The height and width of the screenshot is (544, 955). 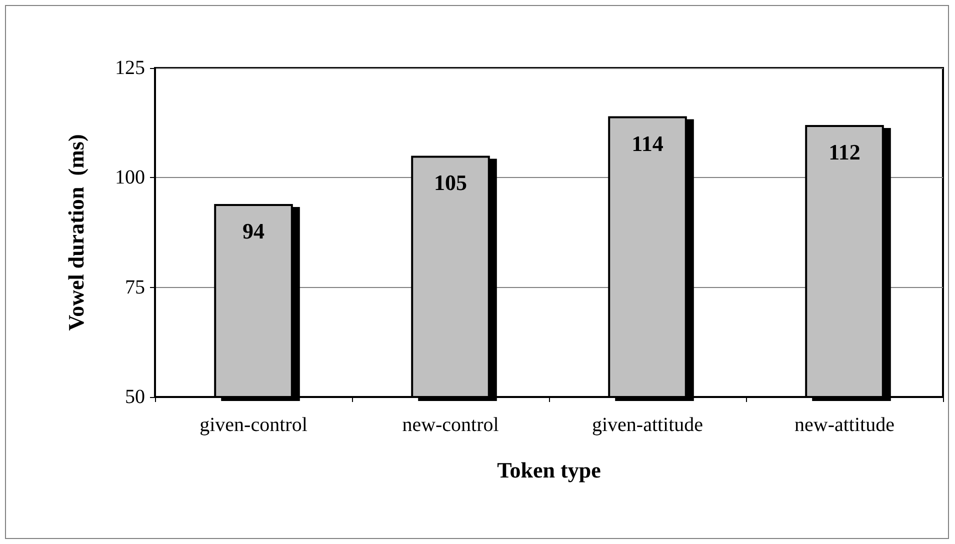 I want to click on x-axis-title: Token type, so click(x=549, y=470).